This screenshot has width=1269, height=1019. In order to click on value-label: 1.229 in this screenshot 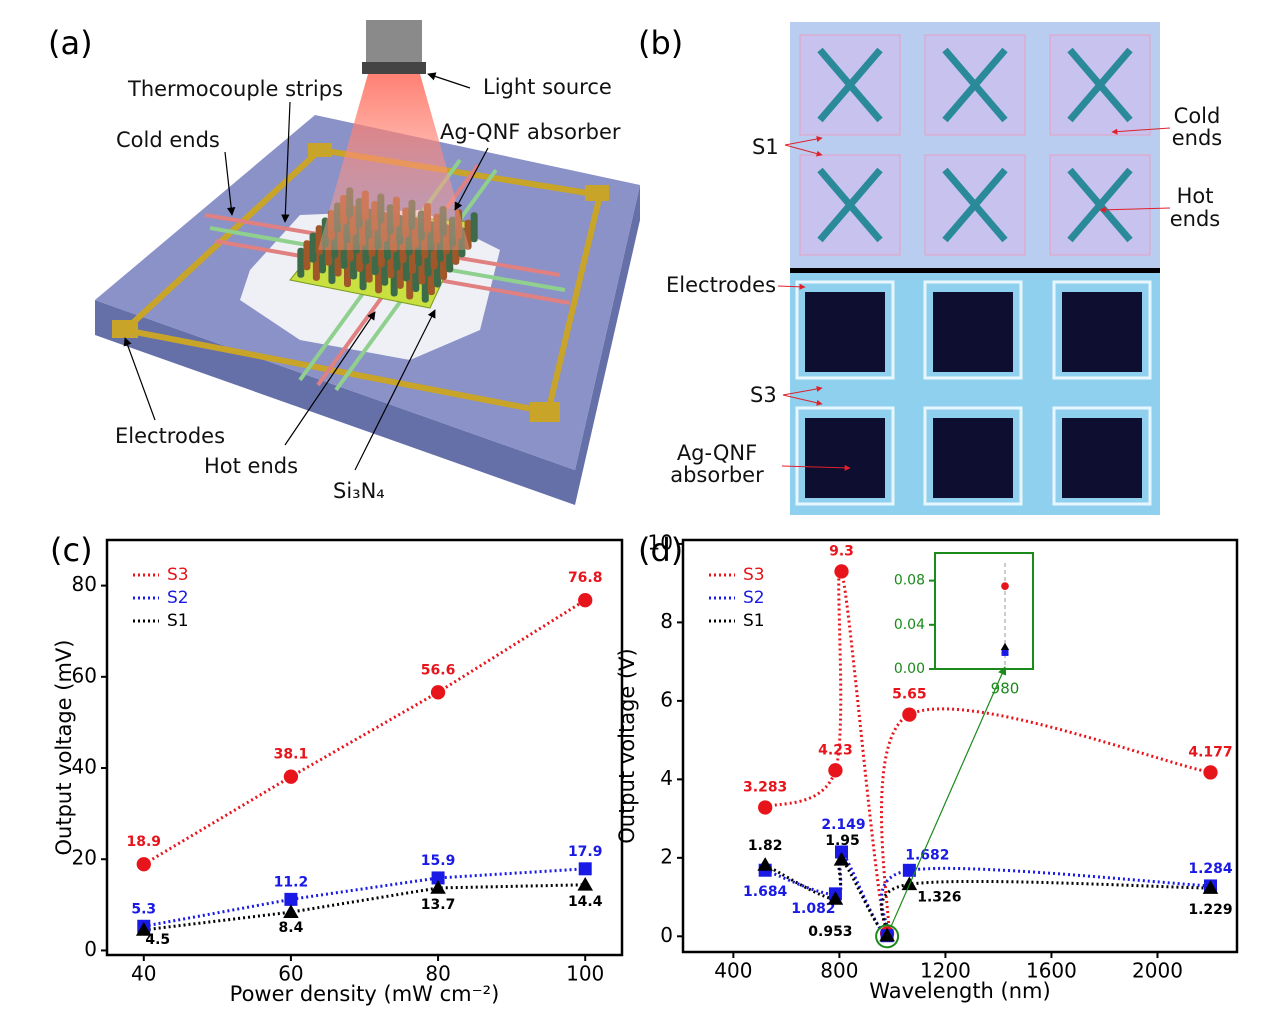, I will do `click(1210, 910)`.